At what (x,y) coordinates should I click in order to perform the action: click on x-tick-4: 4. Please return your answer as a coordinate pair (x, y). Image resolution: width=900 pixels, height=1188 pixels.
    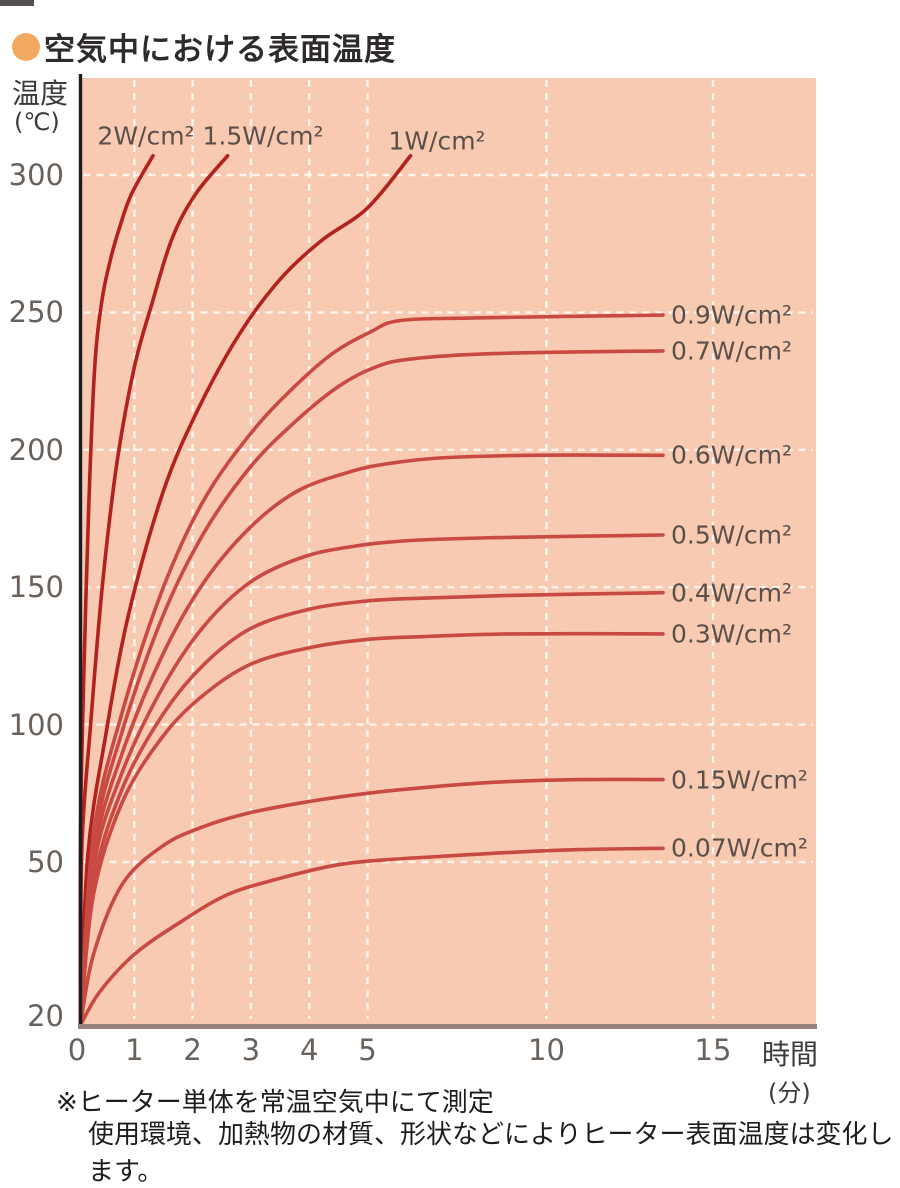
    Looking at the image, I should click on (309, 1050).